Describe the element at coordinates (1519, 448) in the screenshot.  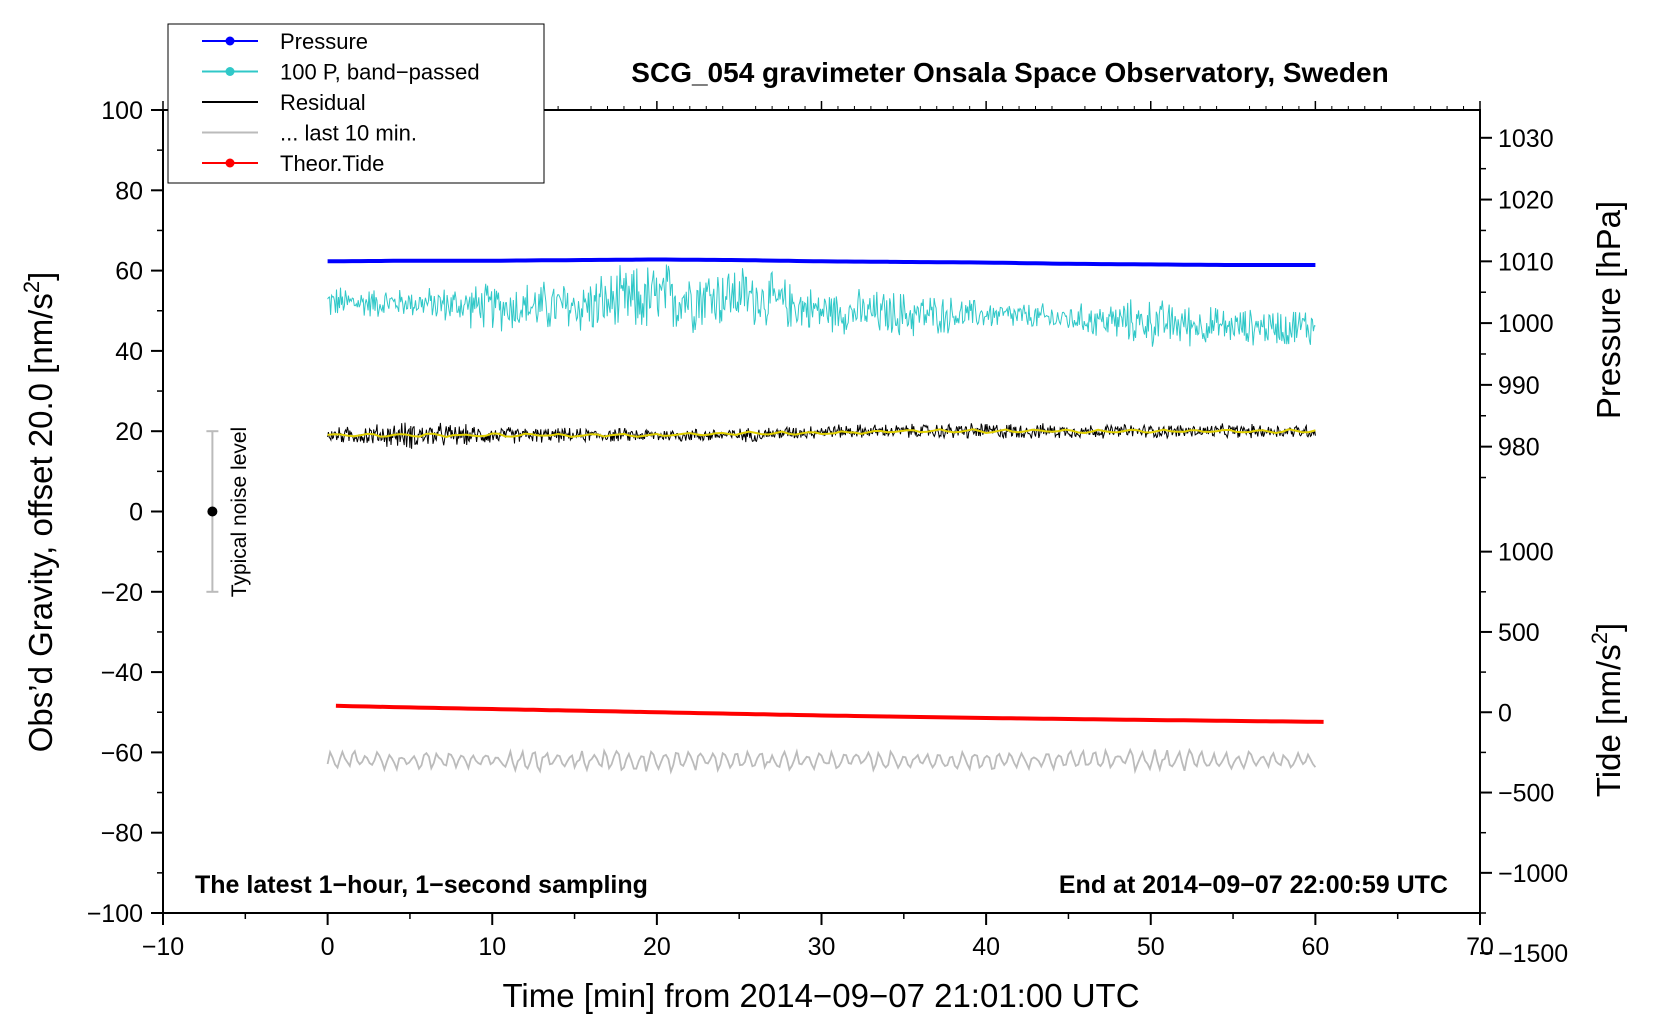
I see `pressure-tick-label: 980` at that location.